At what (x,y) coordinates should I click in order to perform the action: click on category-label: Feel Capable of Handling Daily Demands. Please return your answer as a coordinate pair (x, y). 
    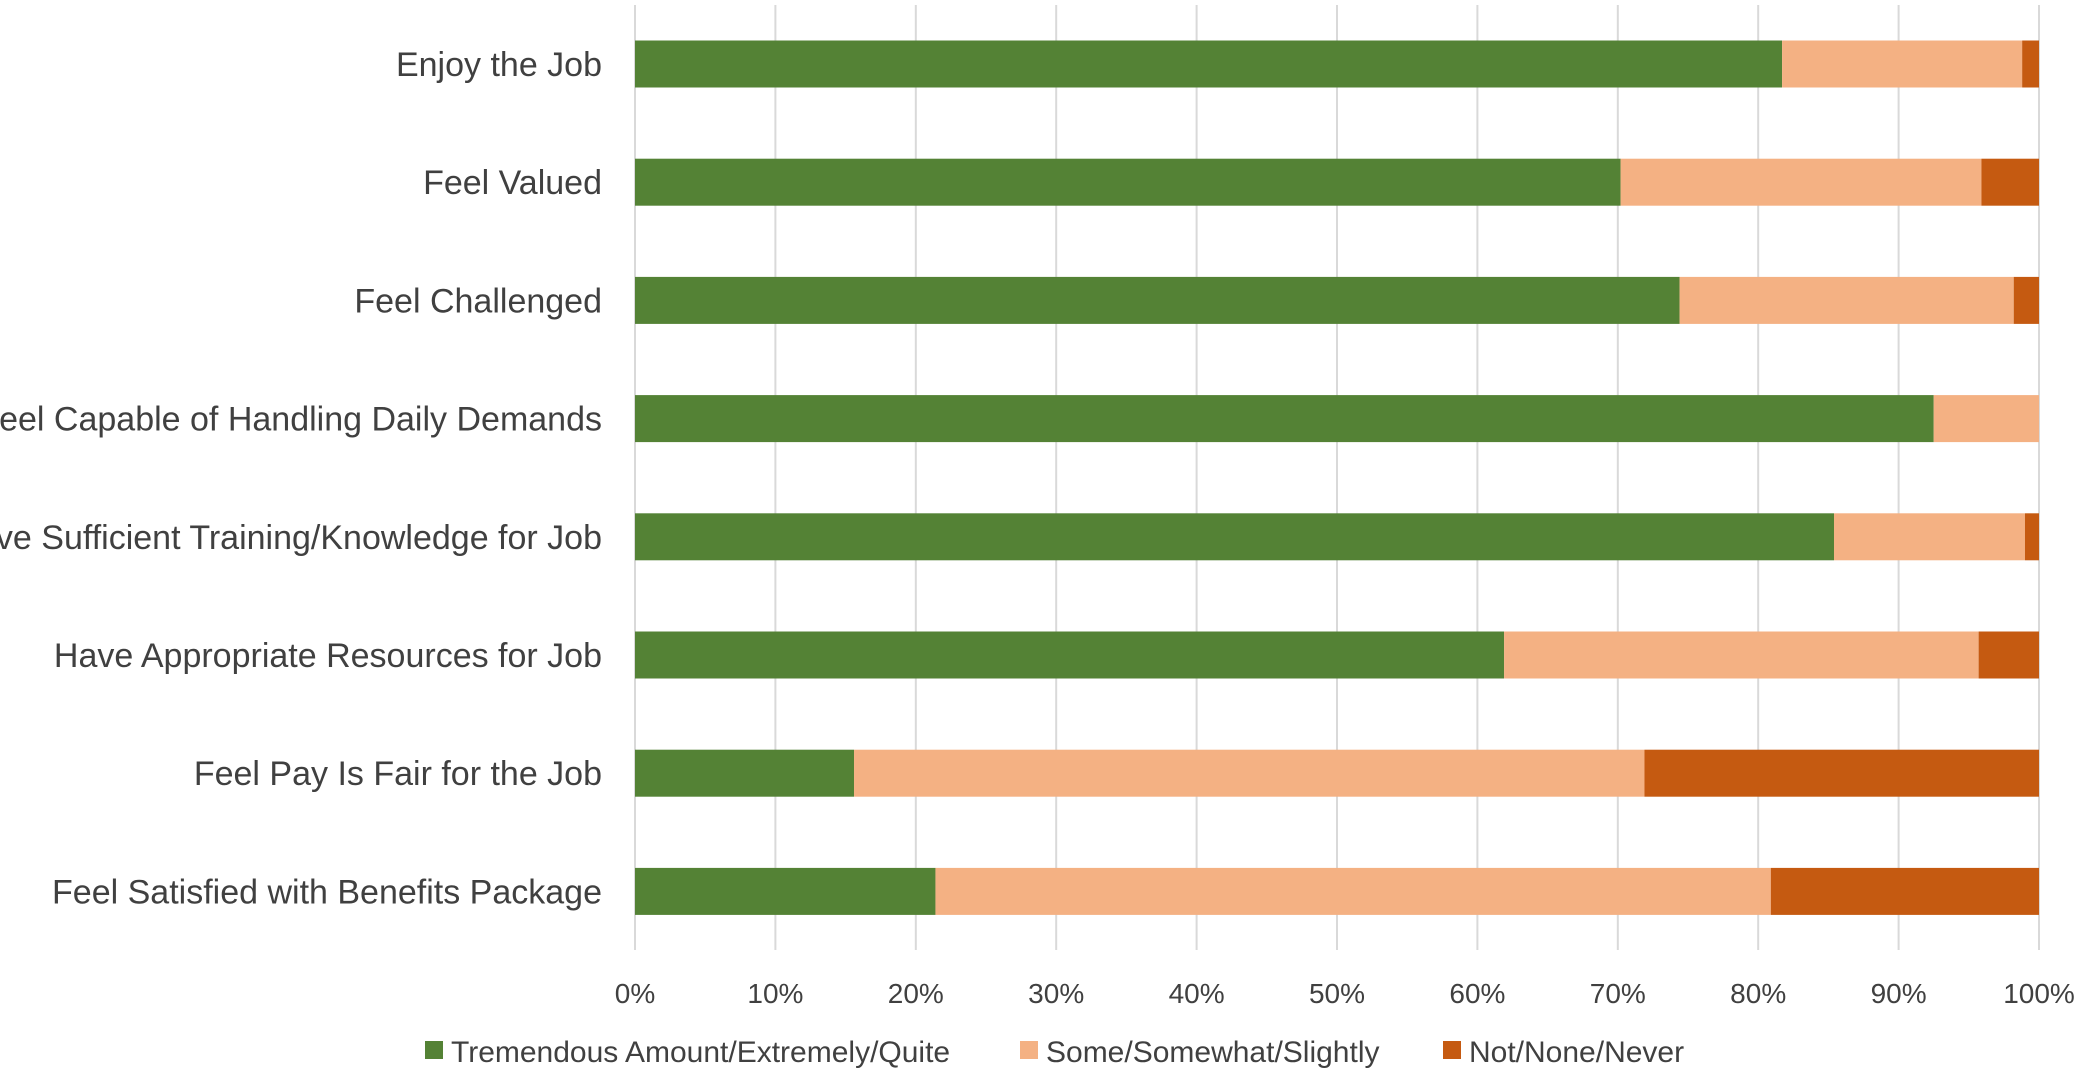
    Looking at the image, I should click on (301, 420).